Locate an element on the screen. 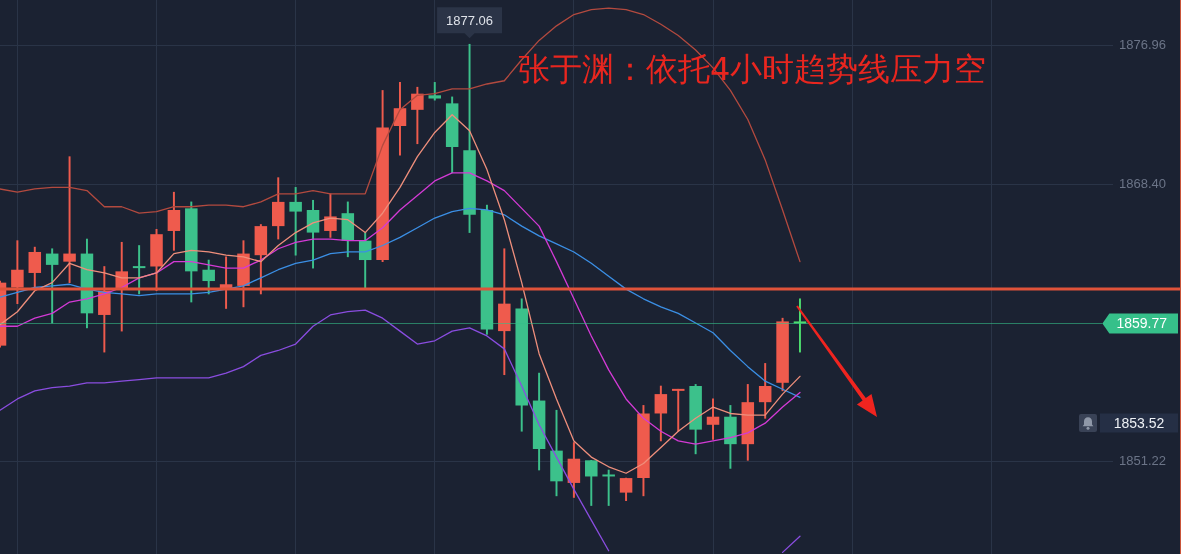 This screenshot has height=554, width=1181. annotation: 1877.06 is located at coordinates (470, 20).